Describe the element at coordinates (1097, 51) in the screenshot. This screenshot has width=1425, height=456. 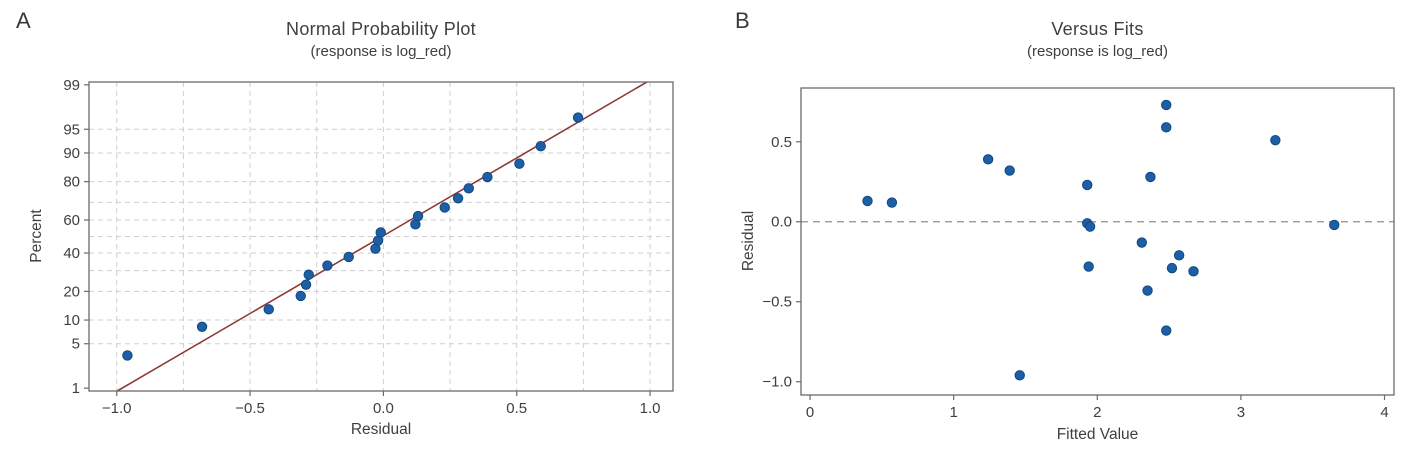
I see `panel-b-subtitle: (response is log_red)` at that location.